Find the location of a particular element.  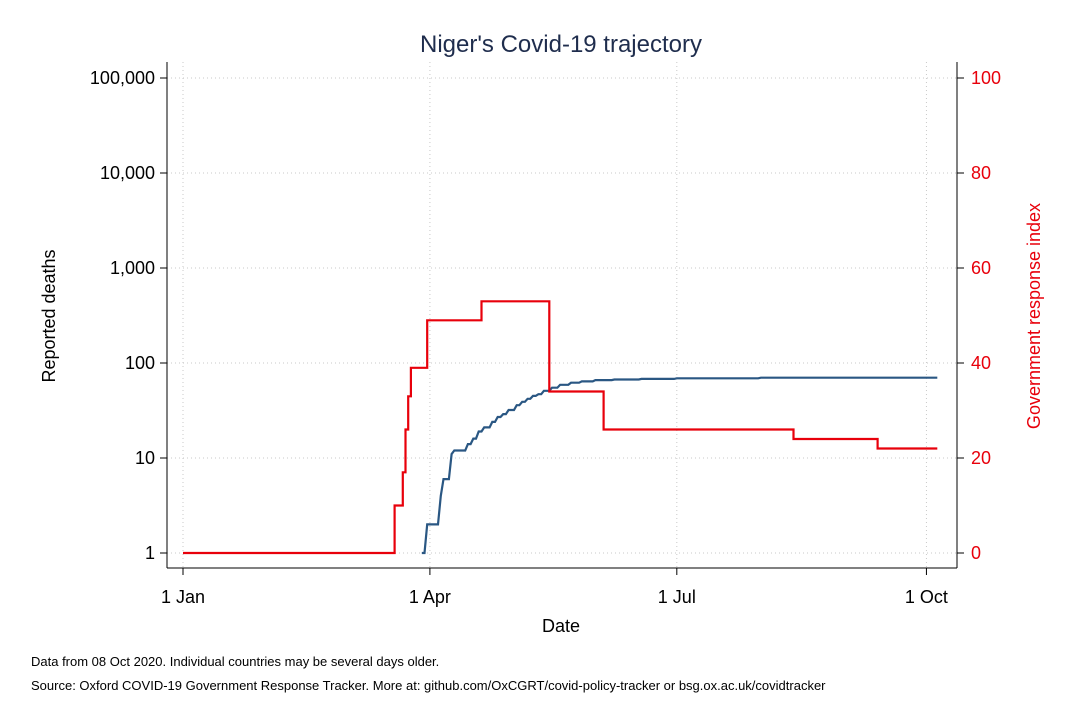

chart-title: Niger's Covid-19 trajectory is located at coordinates (561, 44).